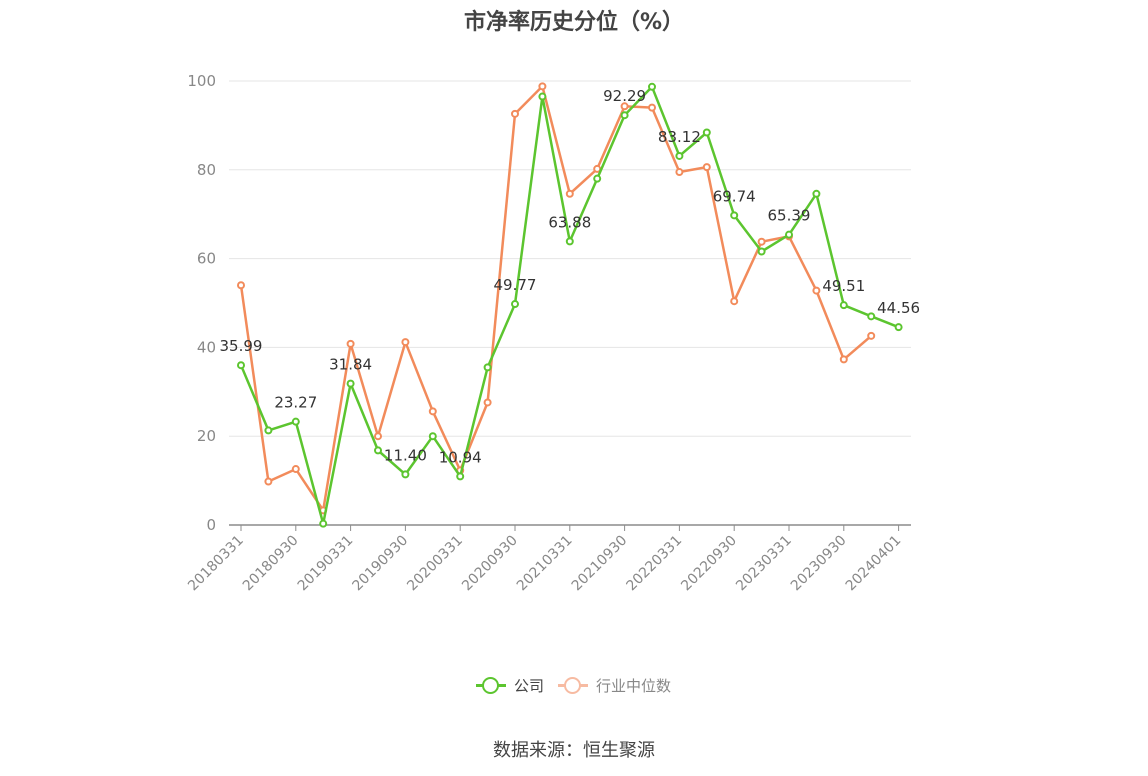  I want to click on legend: 公司 行业中位数, so click(580, 685).